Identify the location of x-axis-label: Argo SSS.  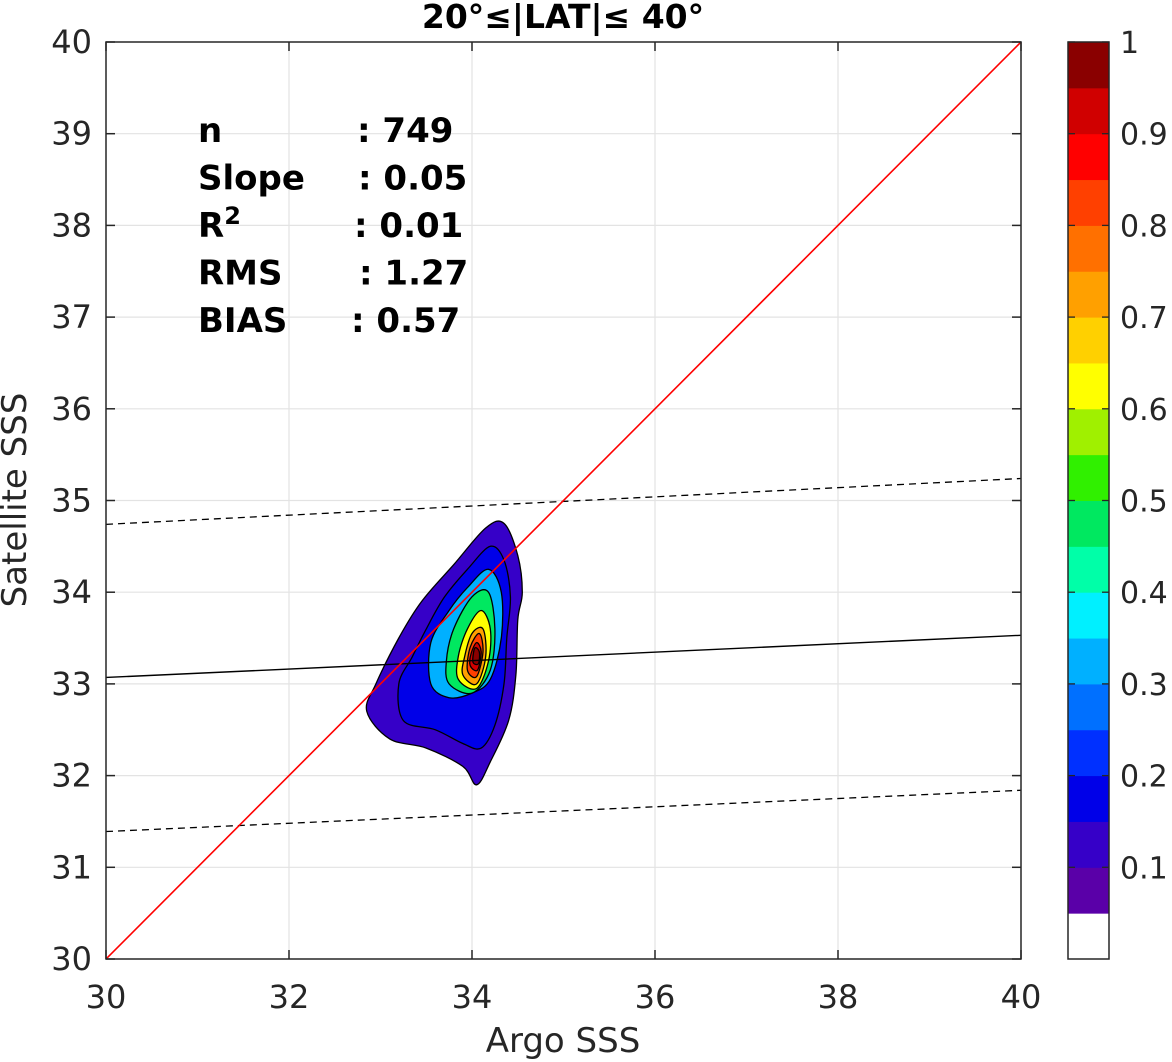
(563, 1041).